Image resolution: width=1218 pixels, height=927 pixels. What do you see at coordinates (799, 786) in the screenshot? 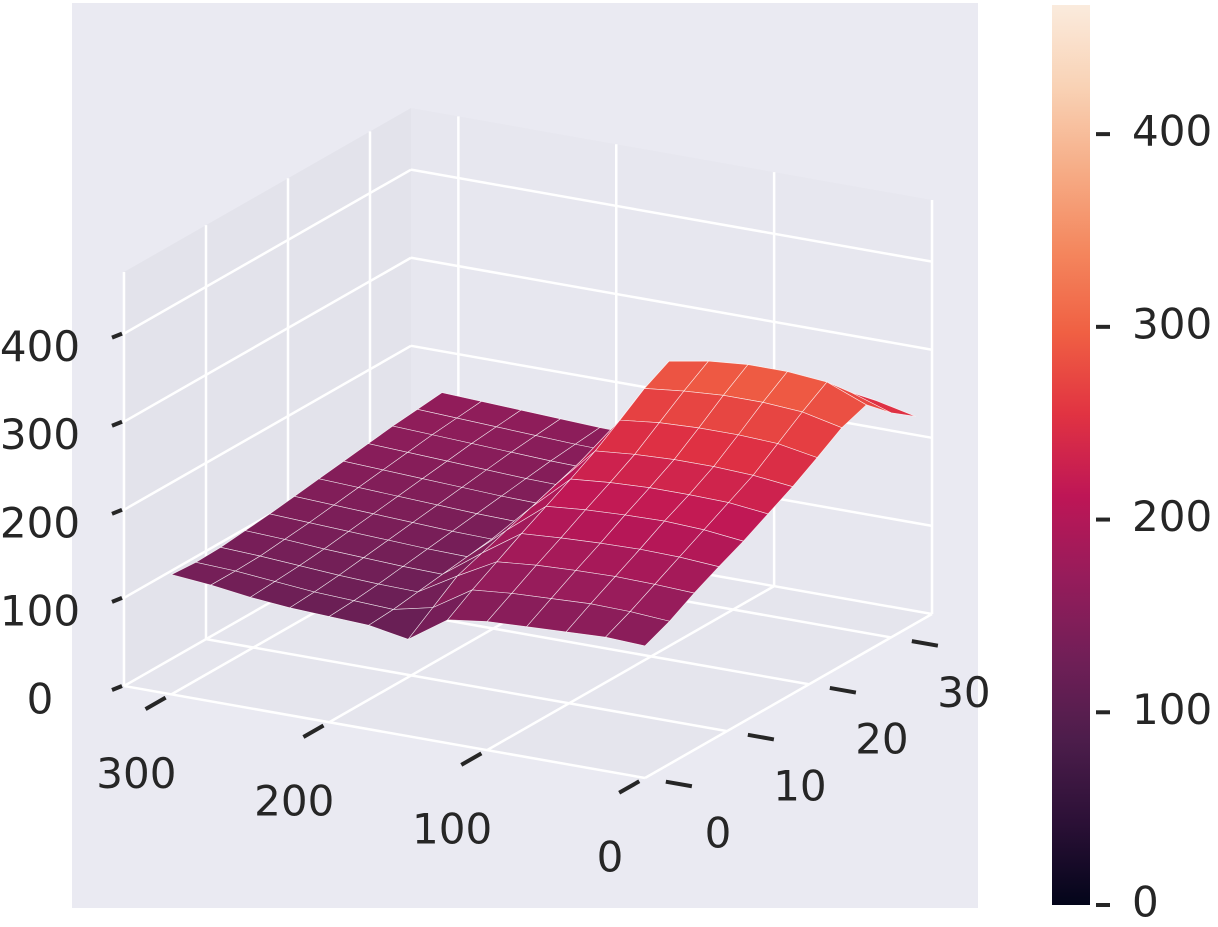
I see `y-tick-label: 10` at bounding box center [799, 786].